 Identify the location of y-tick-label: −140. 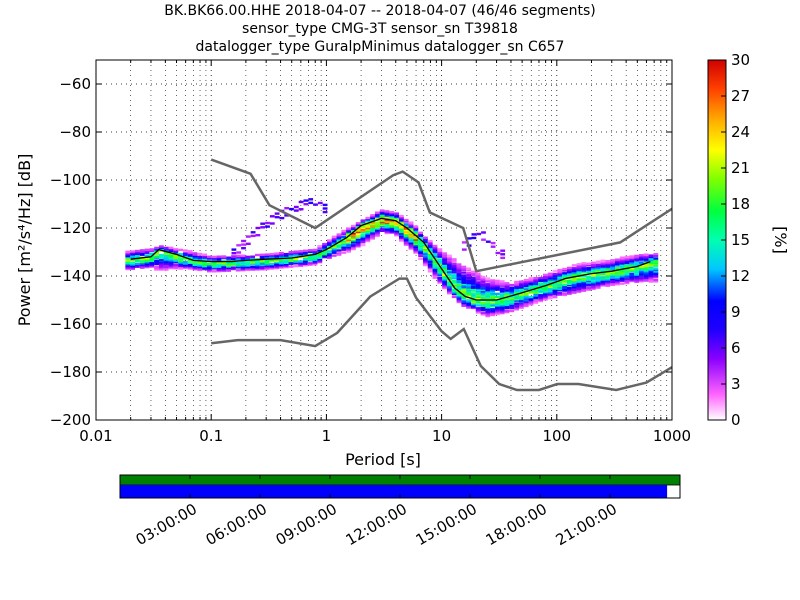
(70, 276).